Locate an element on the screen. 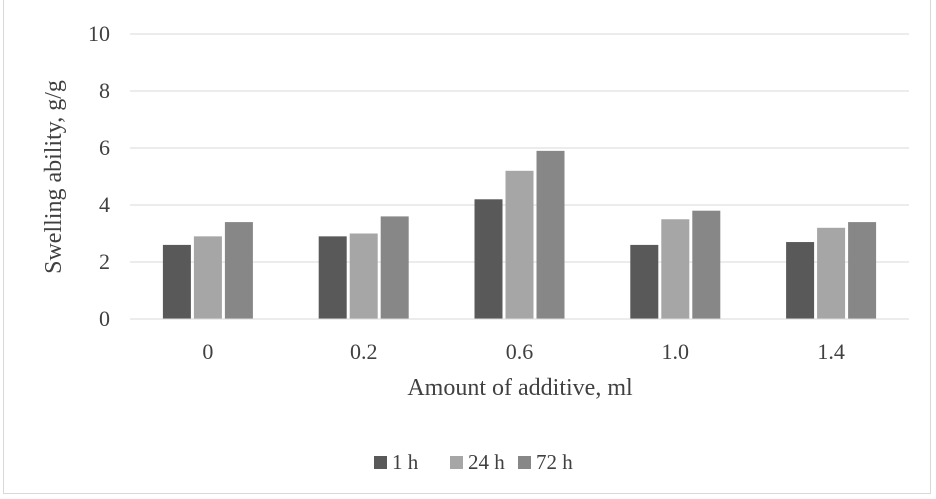 The image size is (936, 499). bar-24h-0.6 is located at coordinates (519, 244).